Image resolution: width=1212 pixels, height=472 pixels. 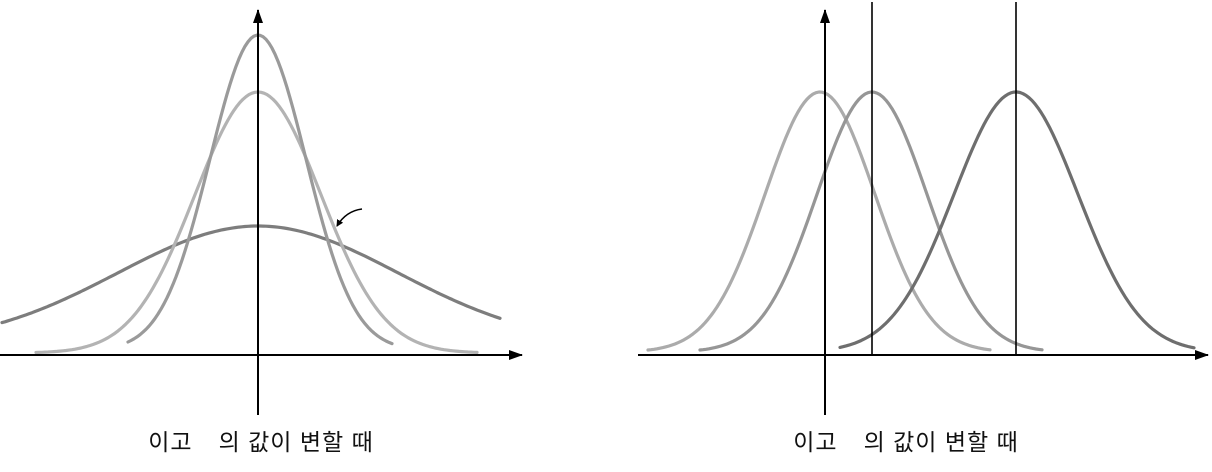 I want to click on pointer-arrow, so click(x=349, y=217).